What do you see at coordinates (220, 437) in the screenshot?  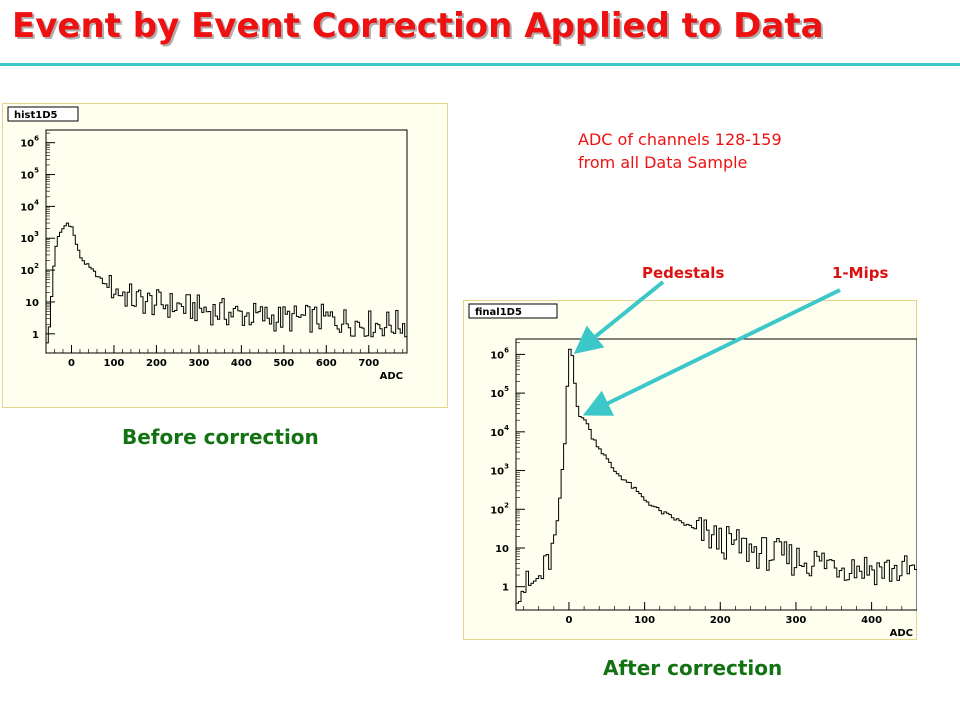 I see `before-correction-caption: Before correction` at bounding box center [220, 437].